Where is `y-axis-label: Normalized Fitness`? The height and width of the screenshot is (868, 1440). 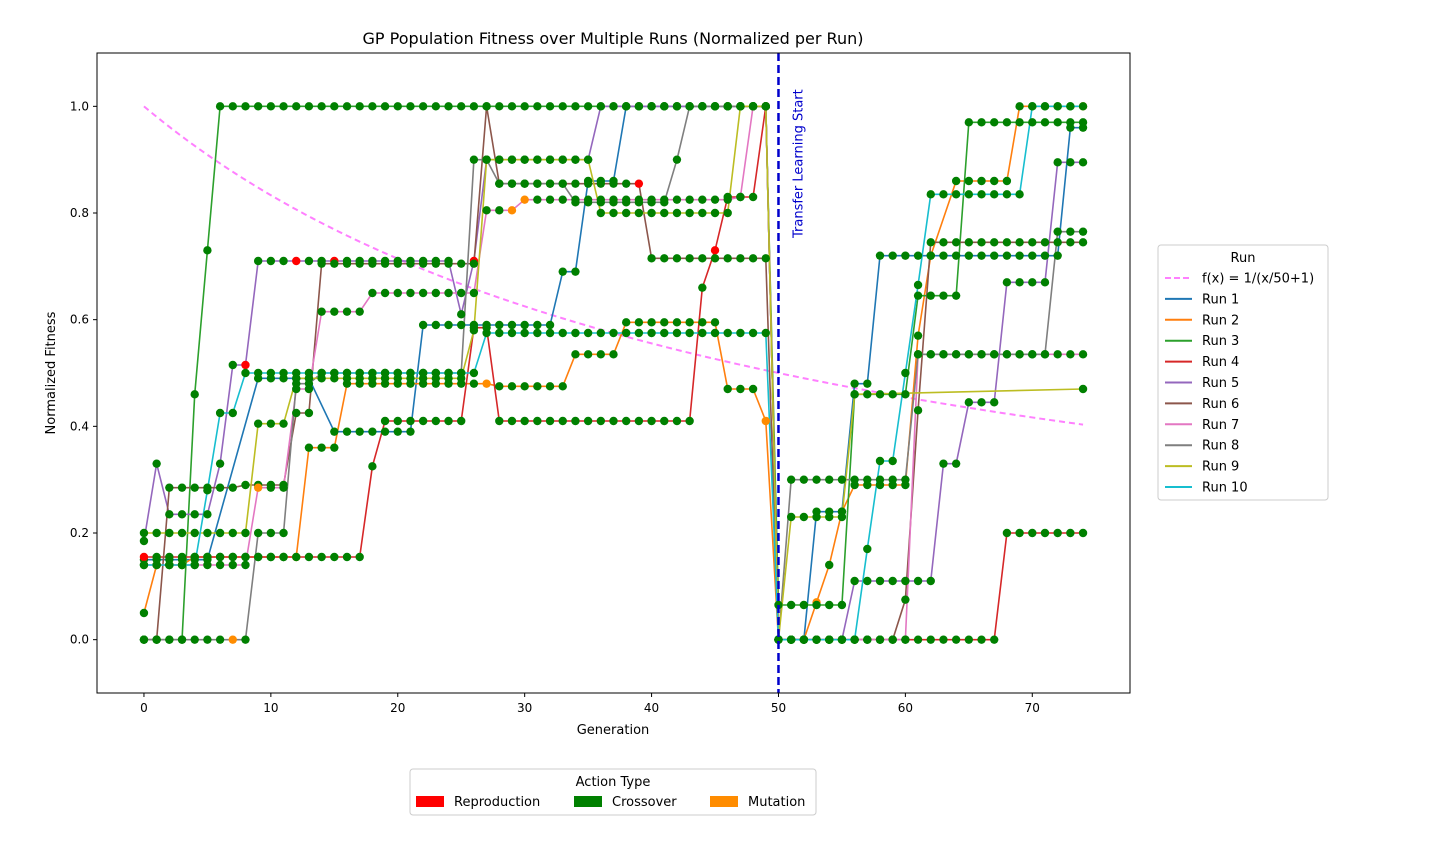 y-axis-label: Normalized Fitness is located at coordinates (51, 372).